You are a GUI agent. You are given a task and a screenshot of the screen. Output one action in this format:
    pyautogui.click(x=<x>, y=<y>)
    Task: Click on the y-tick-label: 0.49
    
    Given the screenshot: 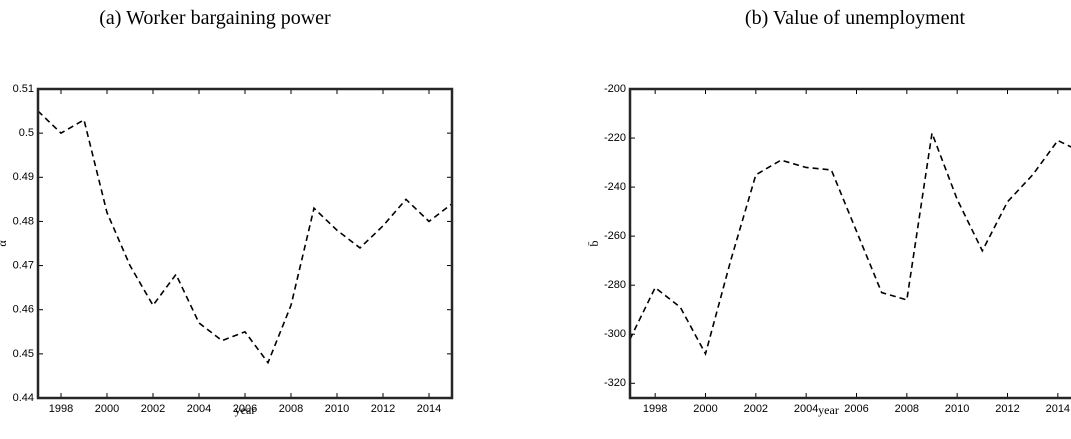 What is the action you would take?
    pyautogui.click(x=23, y=177)
    